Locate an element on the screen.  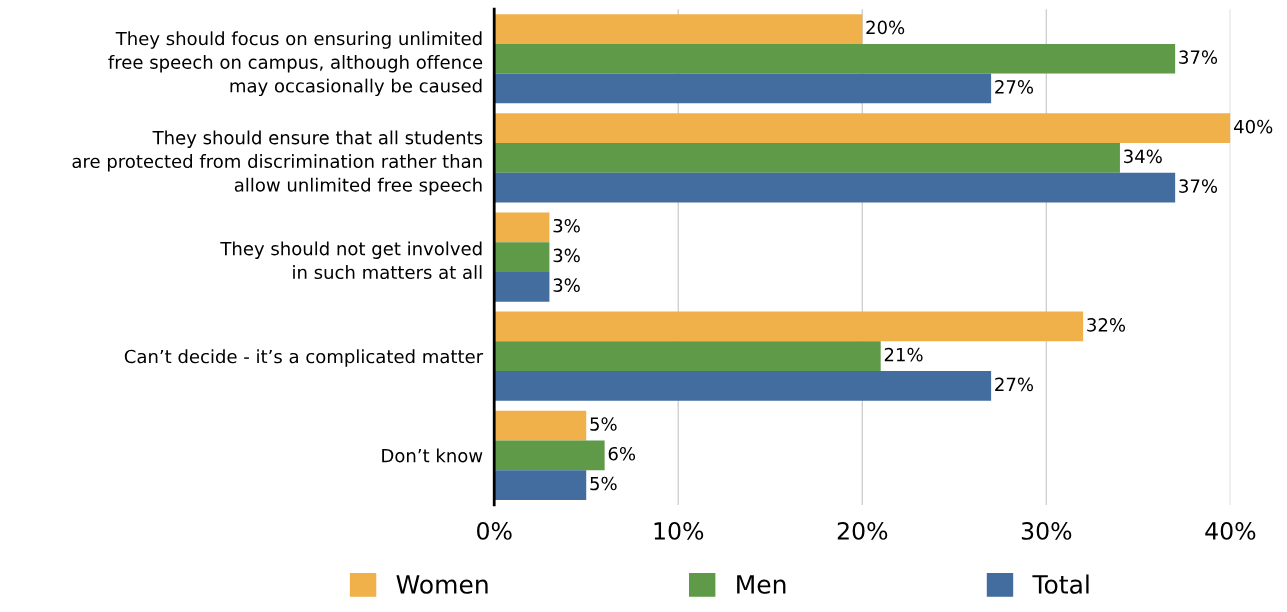
data-label: 40% is located at coordinates (1253, 126).